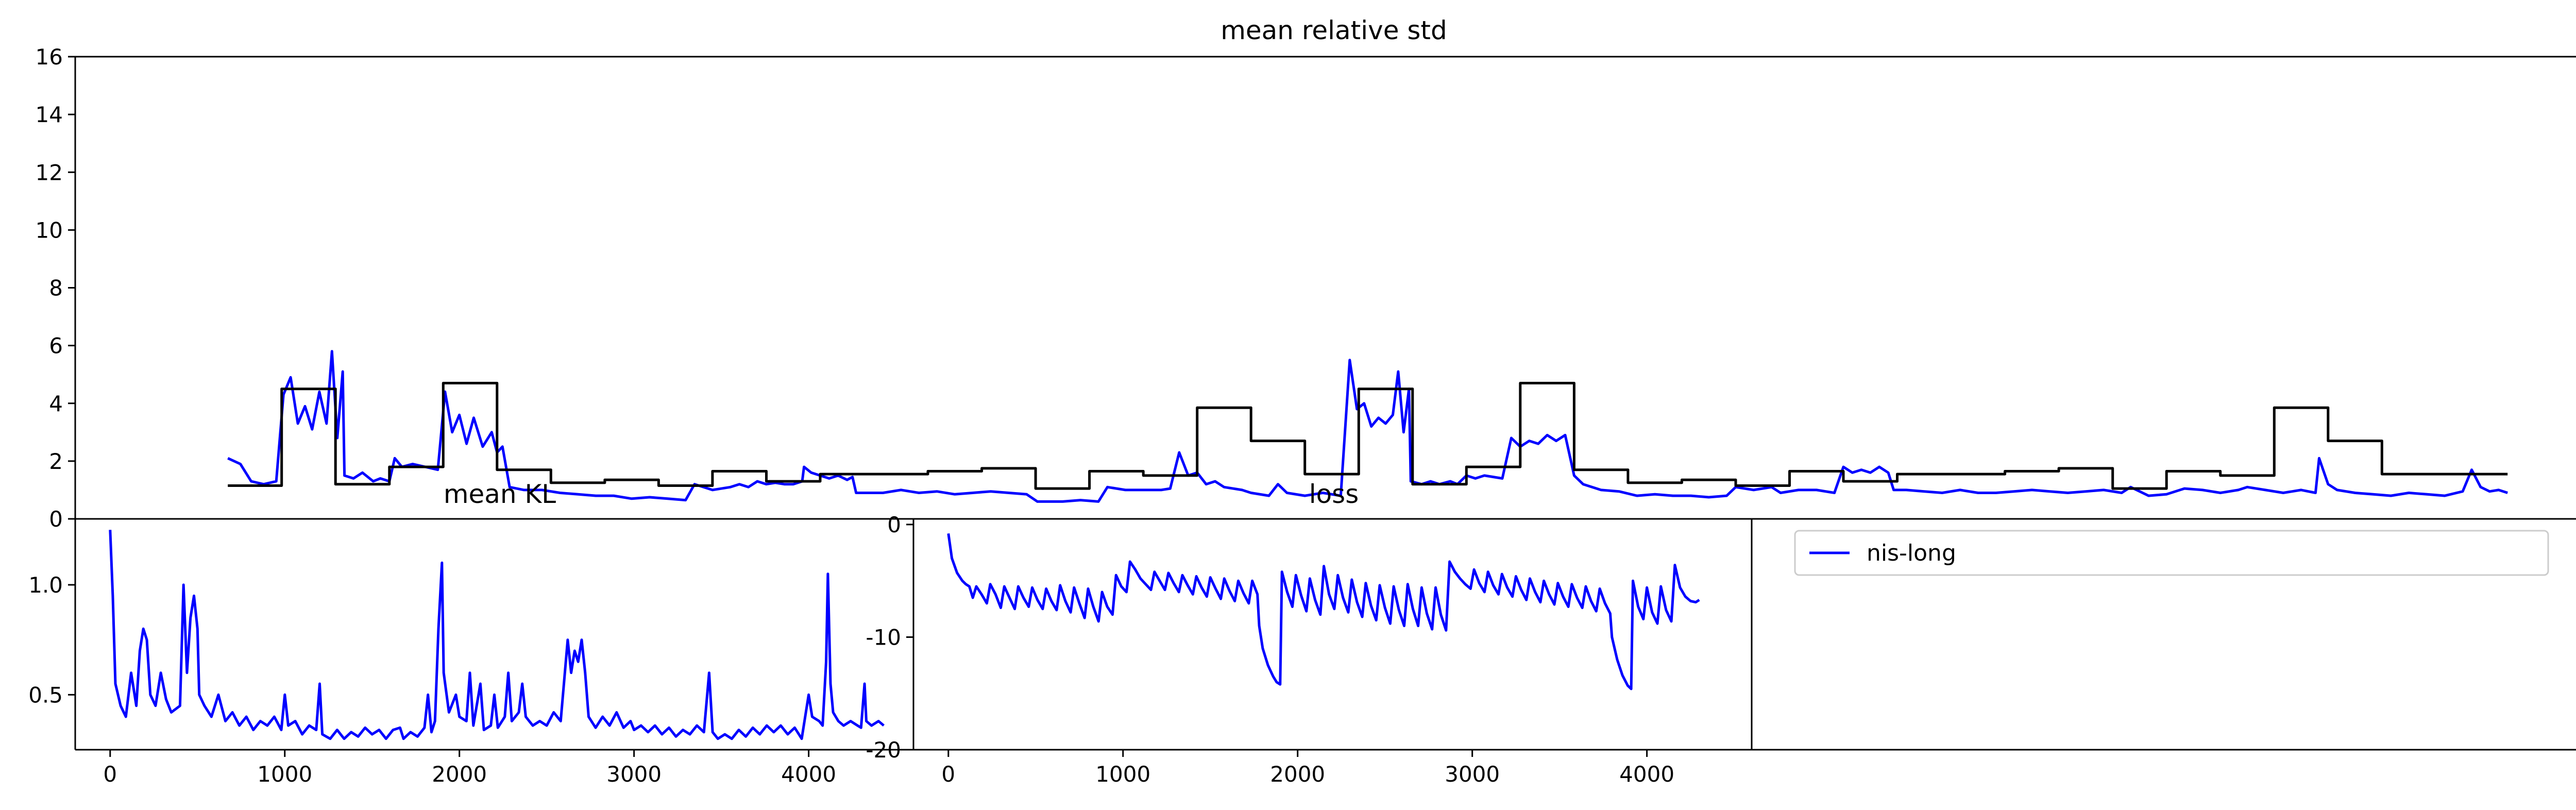  I want to click on kl-x-tick-label: 1000, so click(284, 774).